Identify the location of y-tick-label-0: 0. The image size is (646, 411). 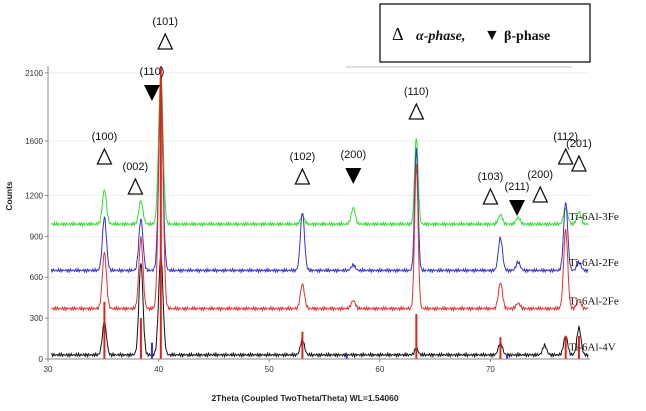
(41, 359).